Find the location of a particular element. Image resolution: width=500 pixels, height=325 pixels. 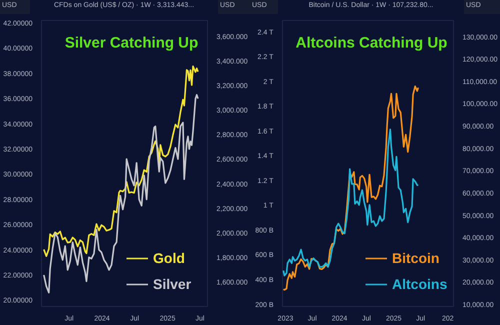

legend-label: Gold is located at coordinates (169, 258).